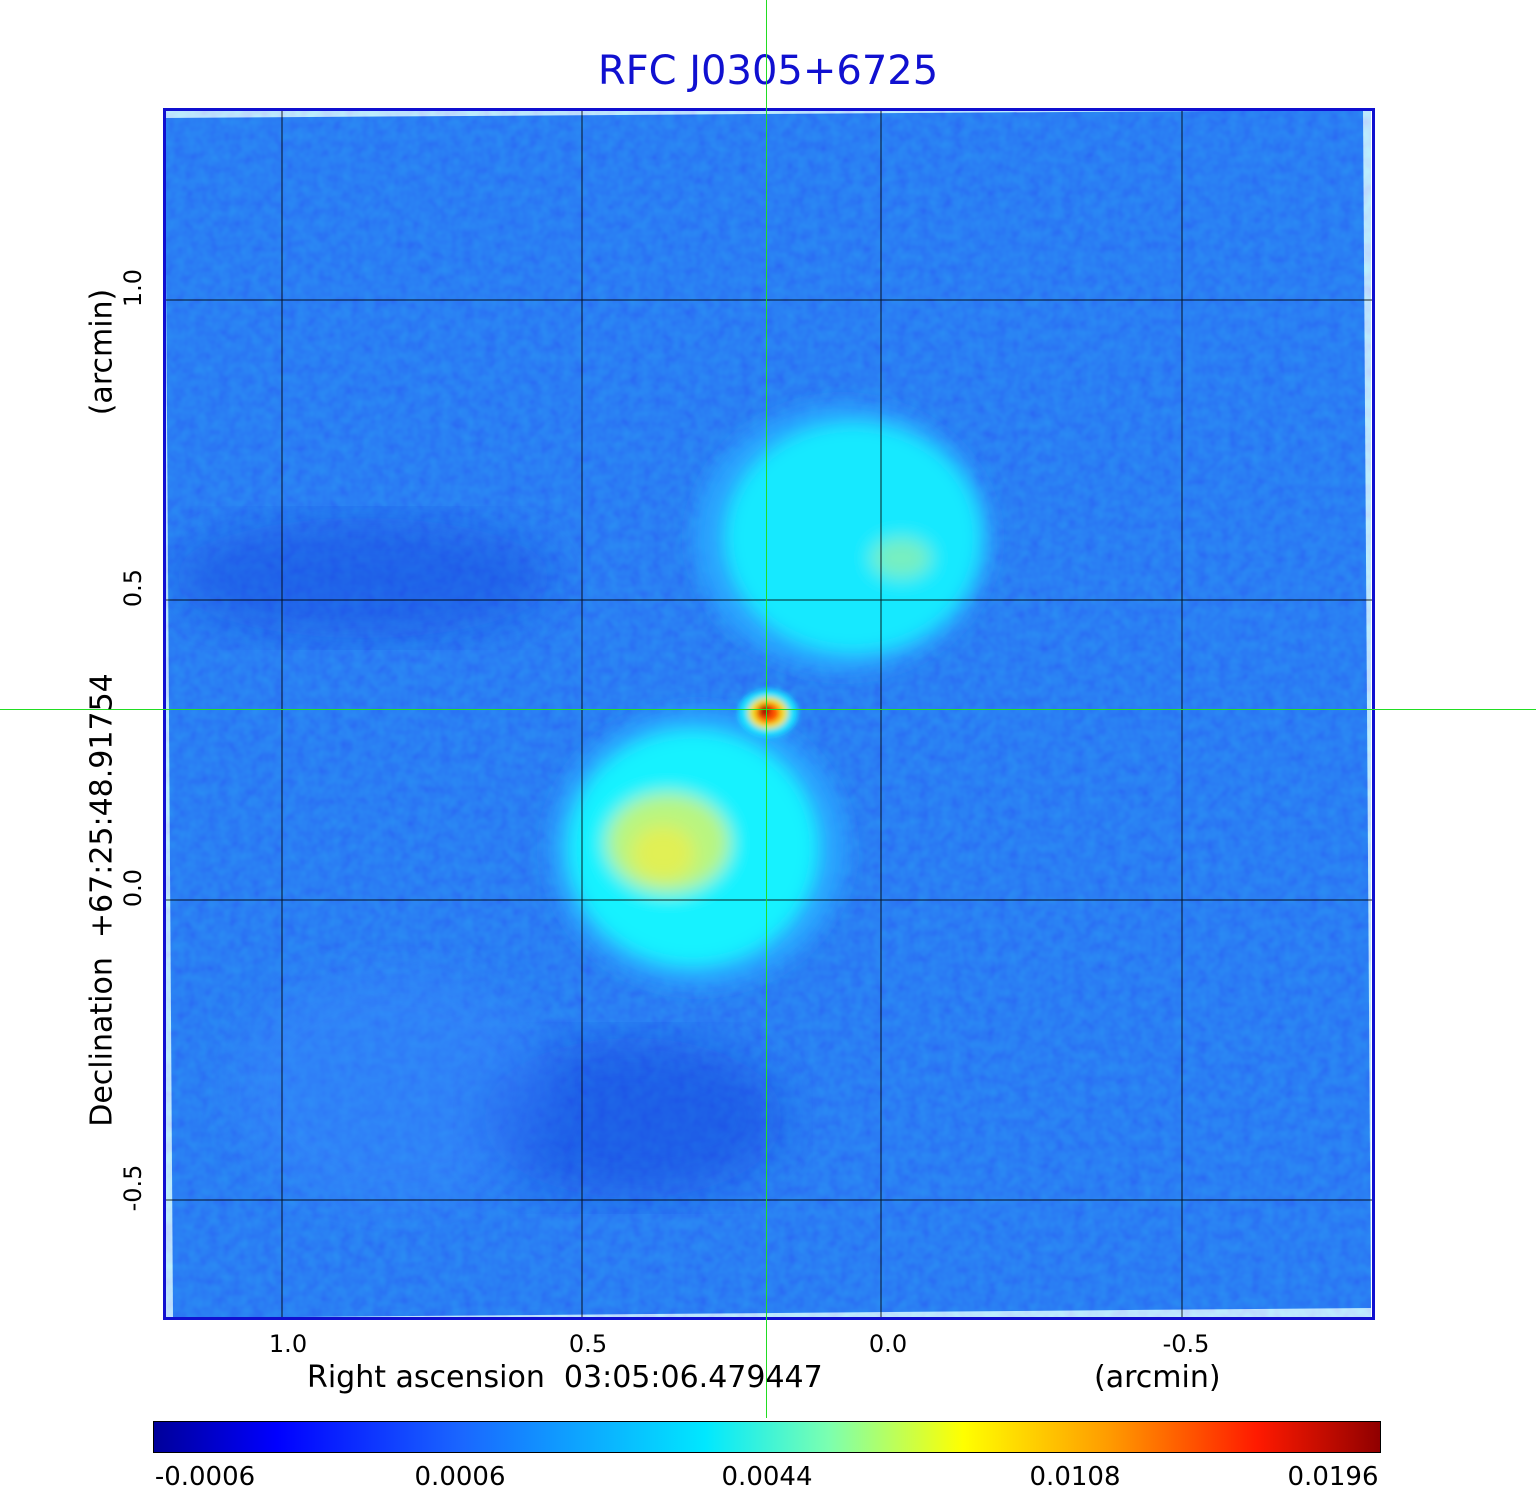 The height and width of the screenshot is (1511, 1536). I want to click on colorbar, so click(767, 1437).